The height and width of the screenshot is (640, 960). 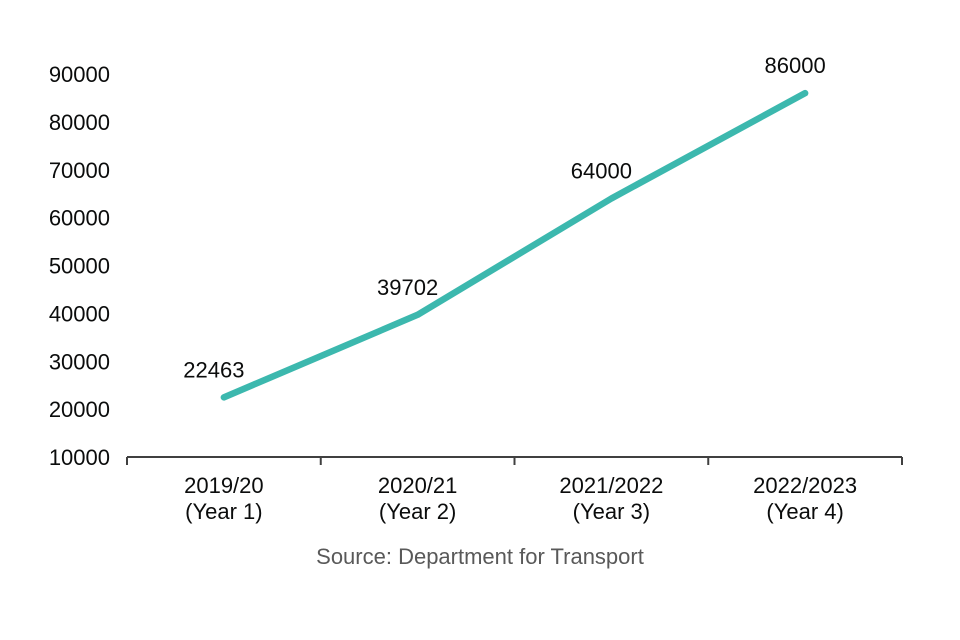 What do you see at coordinates (804, 511) in the screenshot?
I see `x-axis-category-sublabel: (Year 4)` at bounding box center [804, 511].